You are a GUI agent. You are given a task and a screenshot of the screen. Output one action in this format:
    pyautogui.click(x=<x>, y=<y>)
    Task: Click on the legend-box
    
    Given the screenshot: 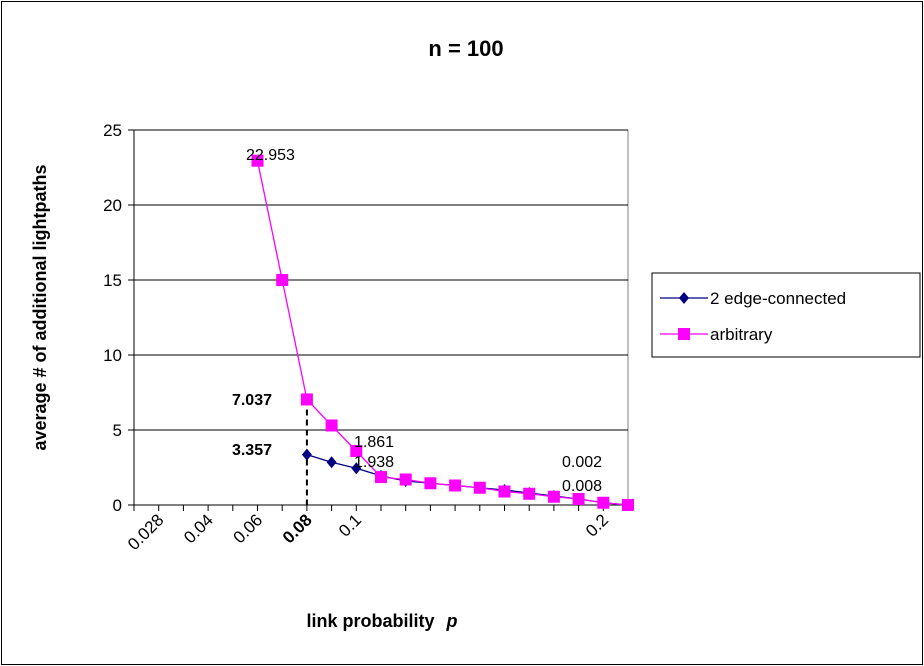 What is the action you would take?
    pyautogui.click(x=786, y=315)
    